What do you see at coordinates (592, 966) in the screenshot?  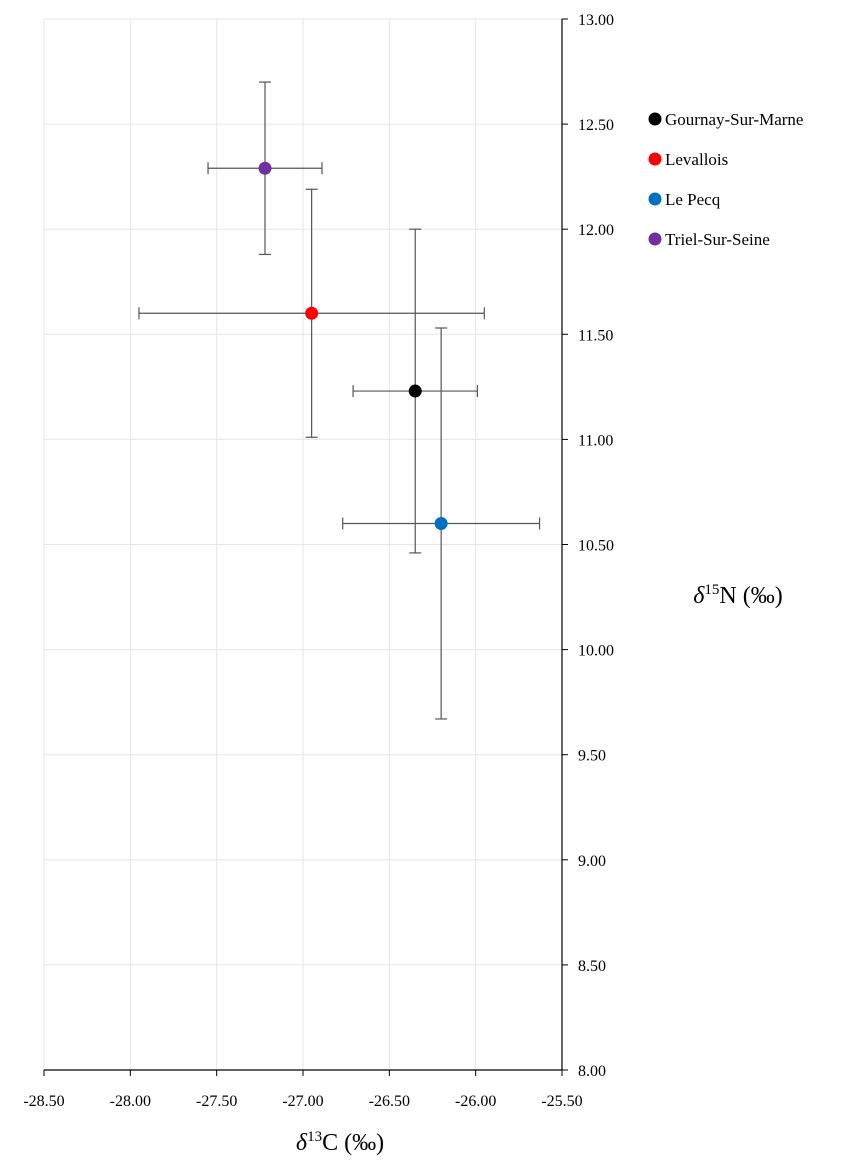 I see `y-tick-label: 8.50` at bounding box center [592, 966].